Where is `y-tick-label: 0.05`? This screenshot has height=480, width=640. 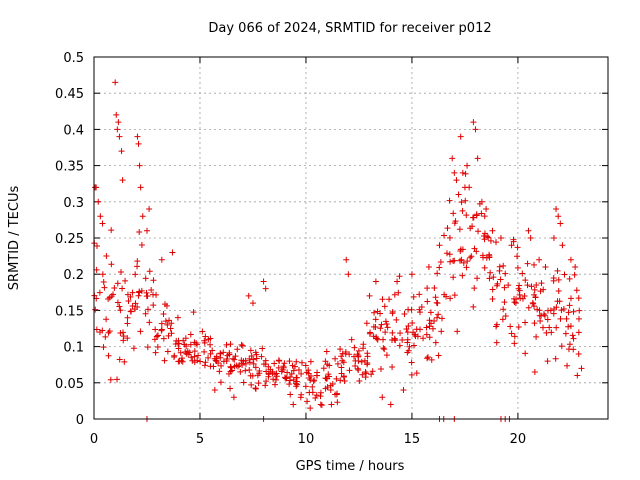
y-tick-label: 0.05 is located at coordinates (69, 384).